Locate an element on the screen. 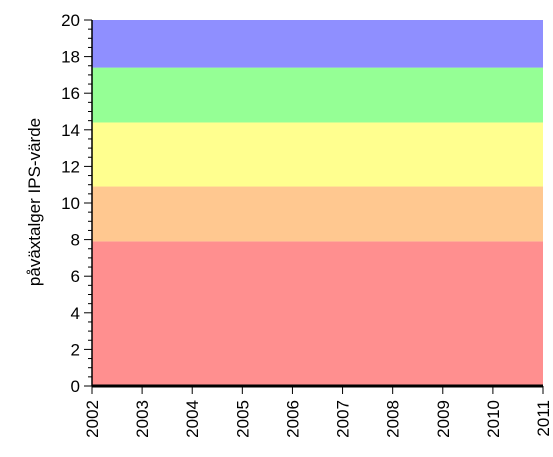 This screenshot has height=457, width=553. y-tick-label: 0 is located at coordinates (75, 386).